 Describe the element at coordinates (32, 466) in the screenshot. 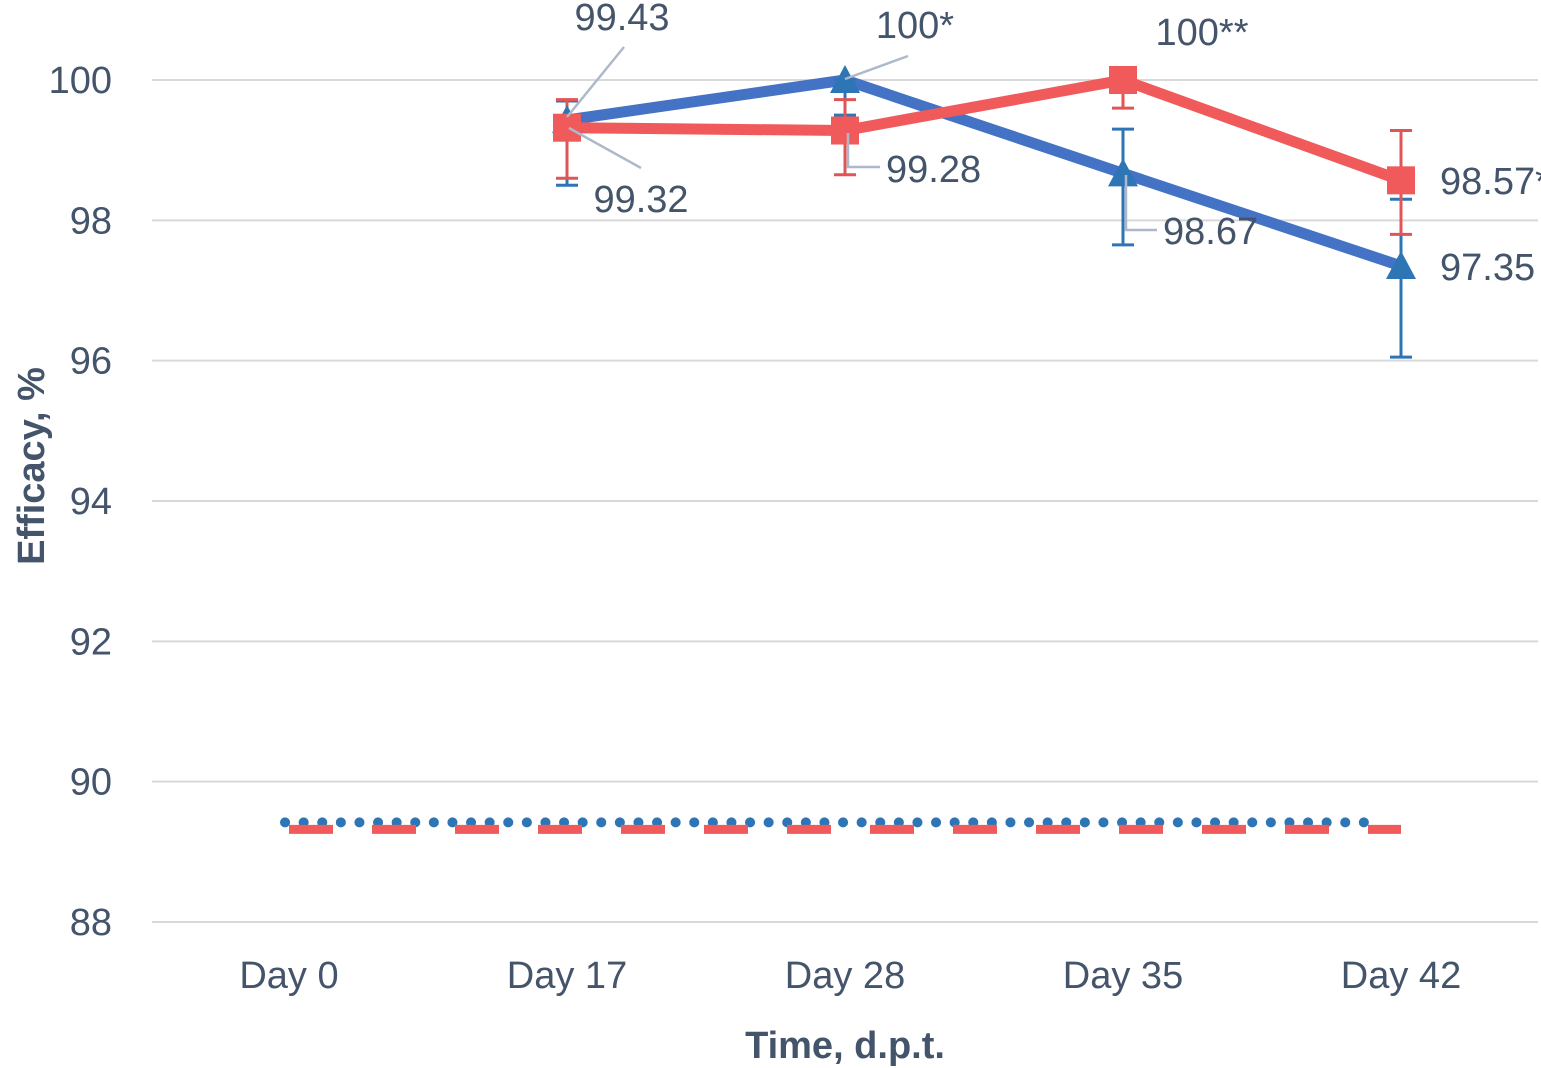

I see `y-axis-title: Efficacy, %` at that location.